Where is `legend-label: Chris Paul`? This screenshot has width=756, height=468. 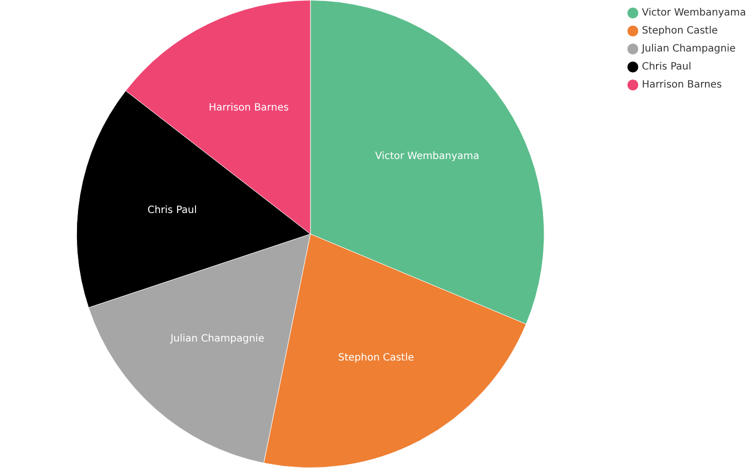
legend-label: Chris Paul is located at coordinates (667, 67).